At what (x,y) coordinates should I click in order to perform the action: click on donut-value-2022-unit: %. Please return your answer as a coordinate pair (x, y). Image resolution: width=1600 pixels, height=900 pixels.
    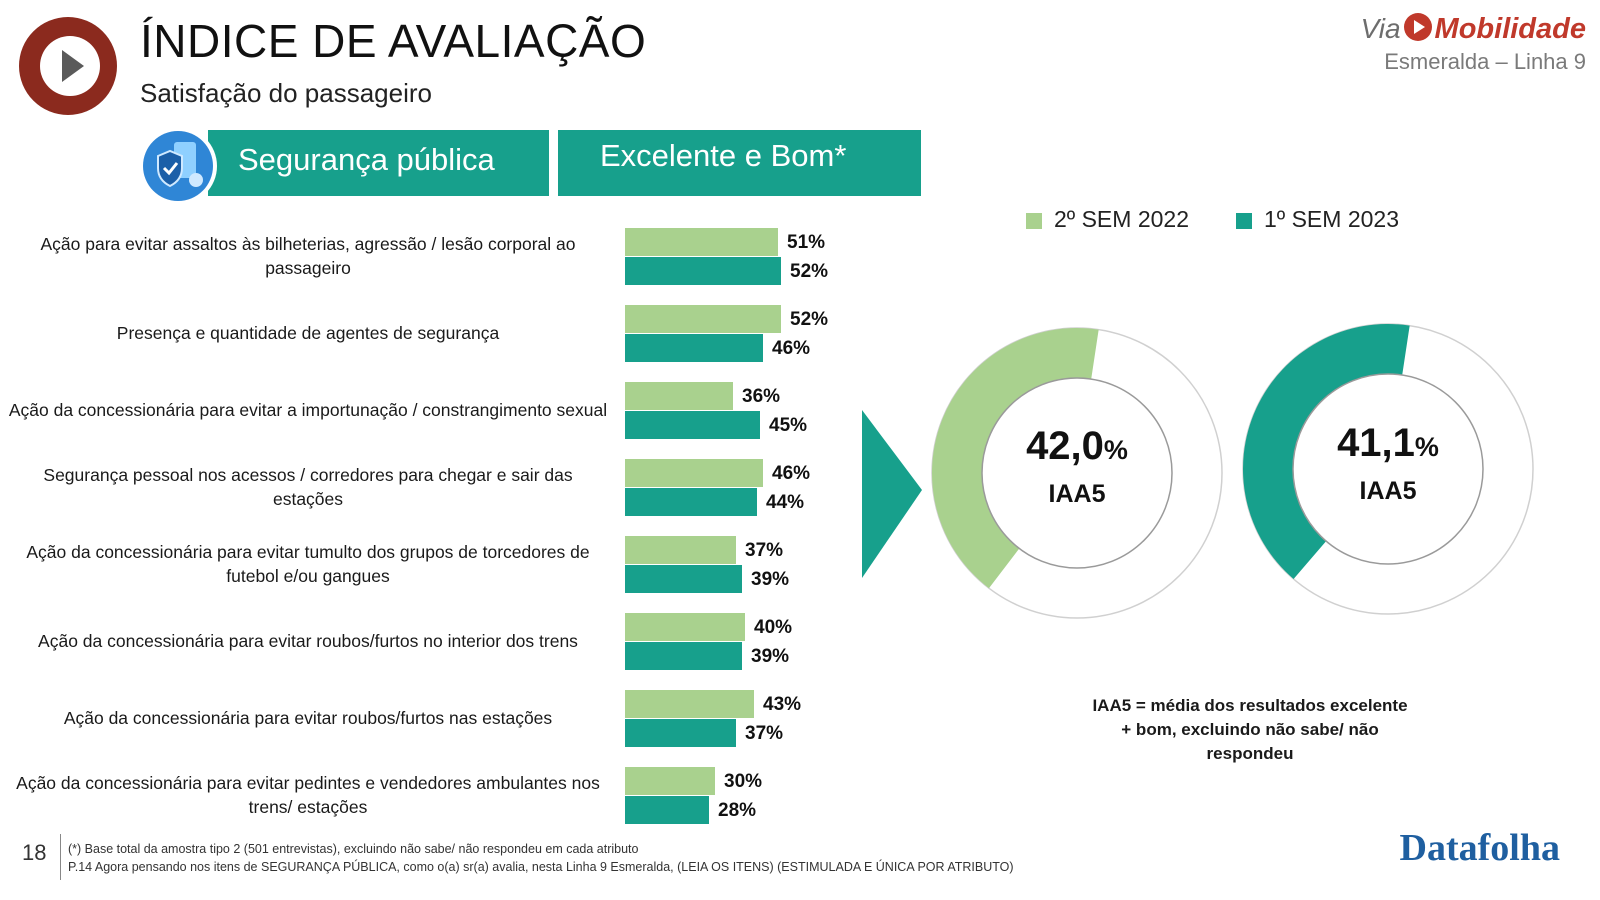
    Looking at the image, I should click on (1115, 450).